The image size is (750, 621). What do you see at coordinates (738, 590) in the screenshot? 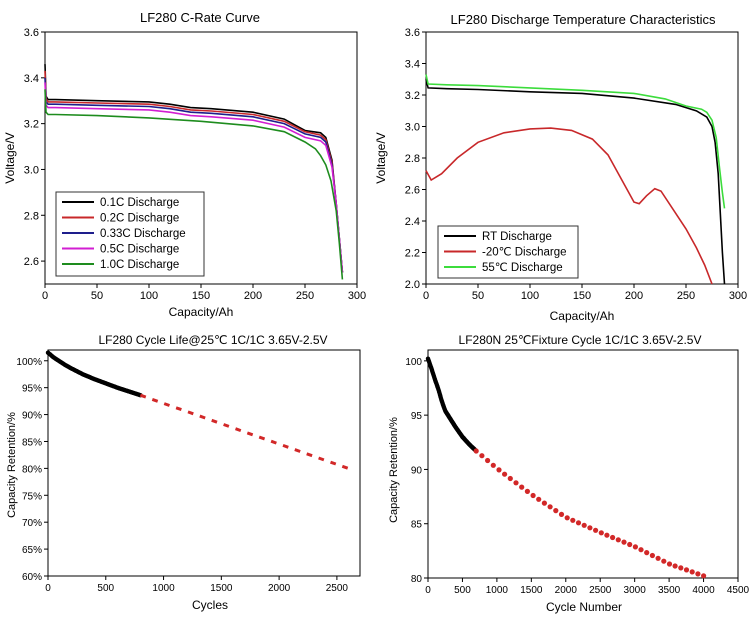
I see `chart-cycle2-xtick-label: 4500` at bounding box center [738, 590].